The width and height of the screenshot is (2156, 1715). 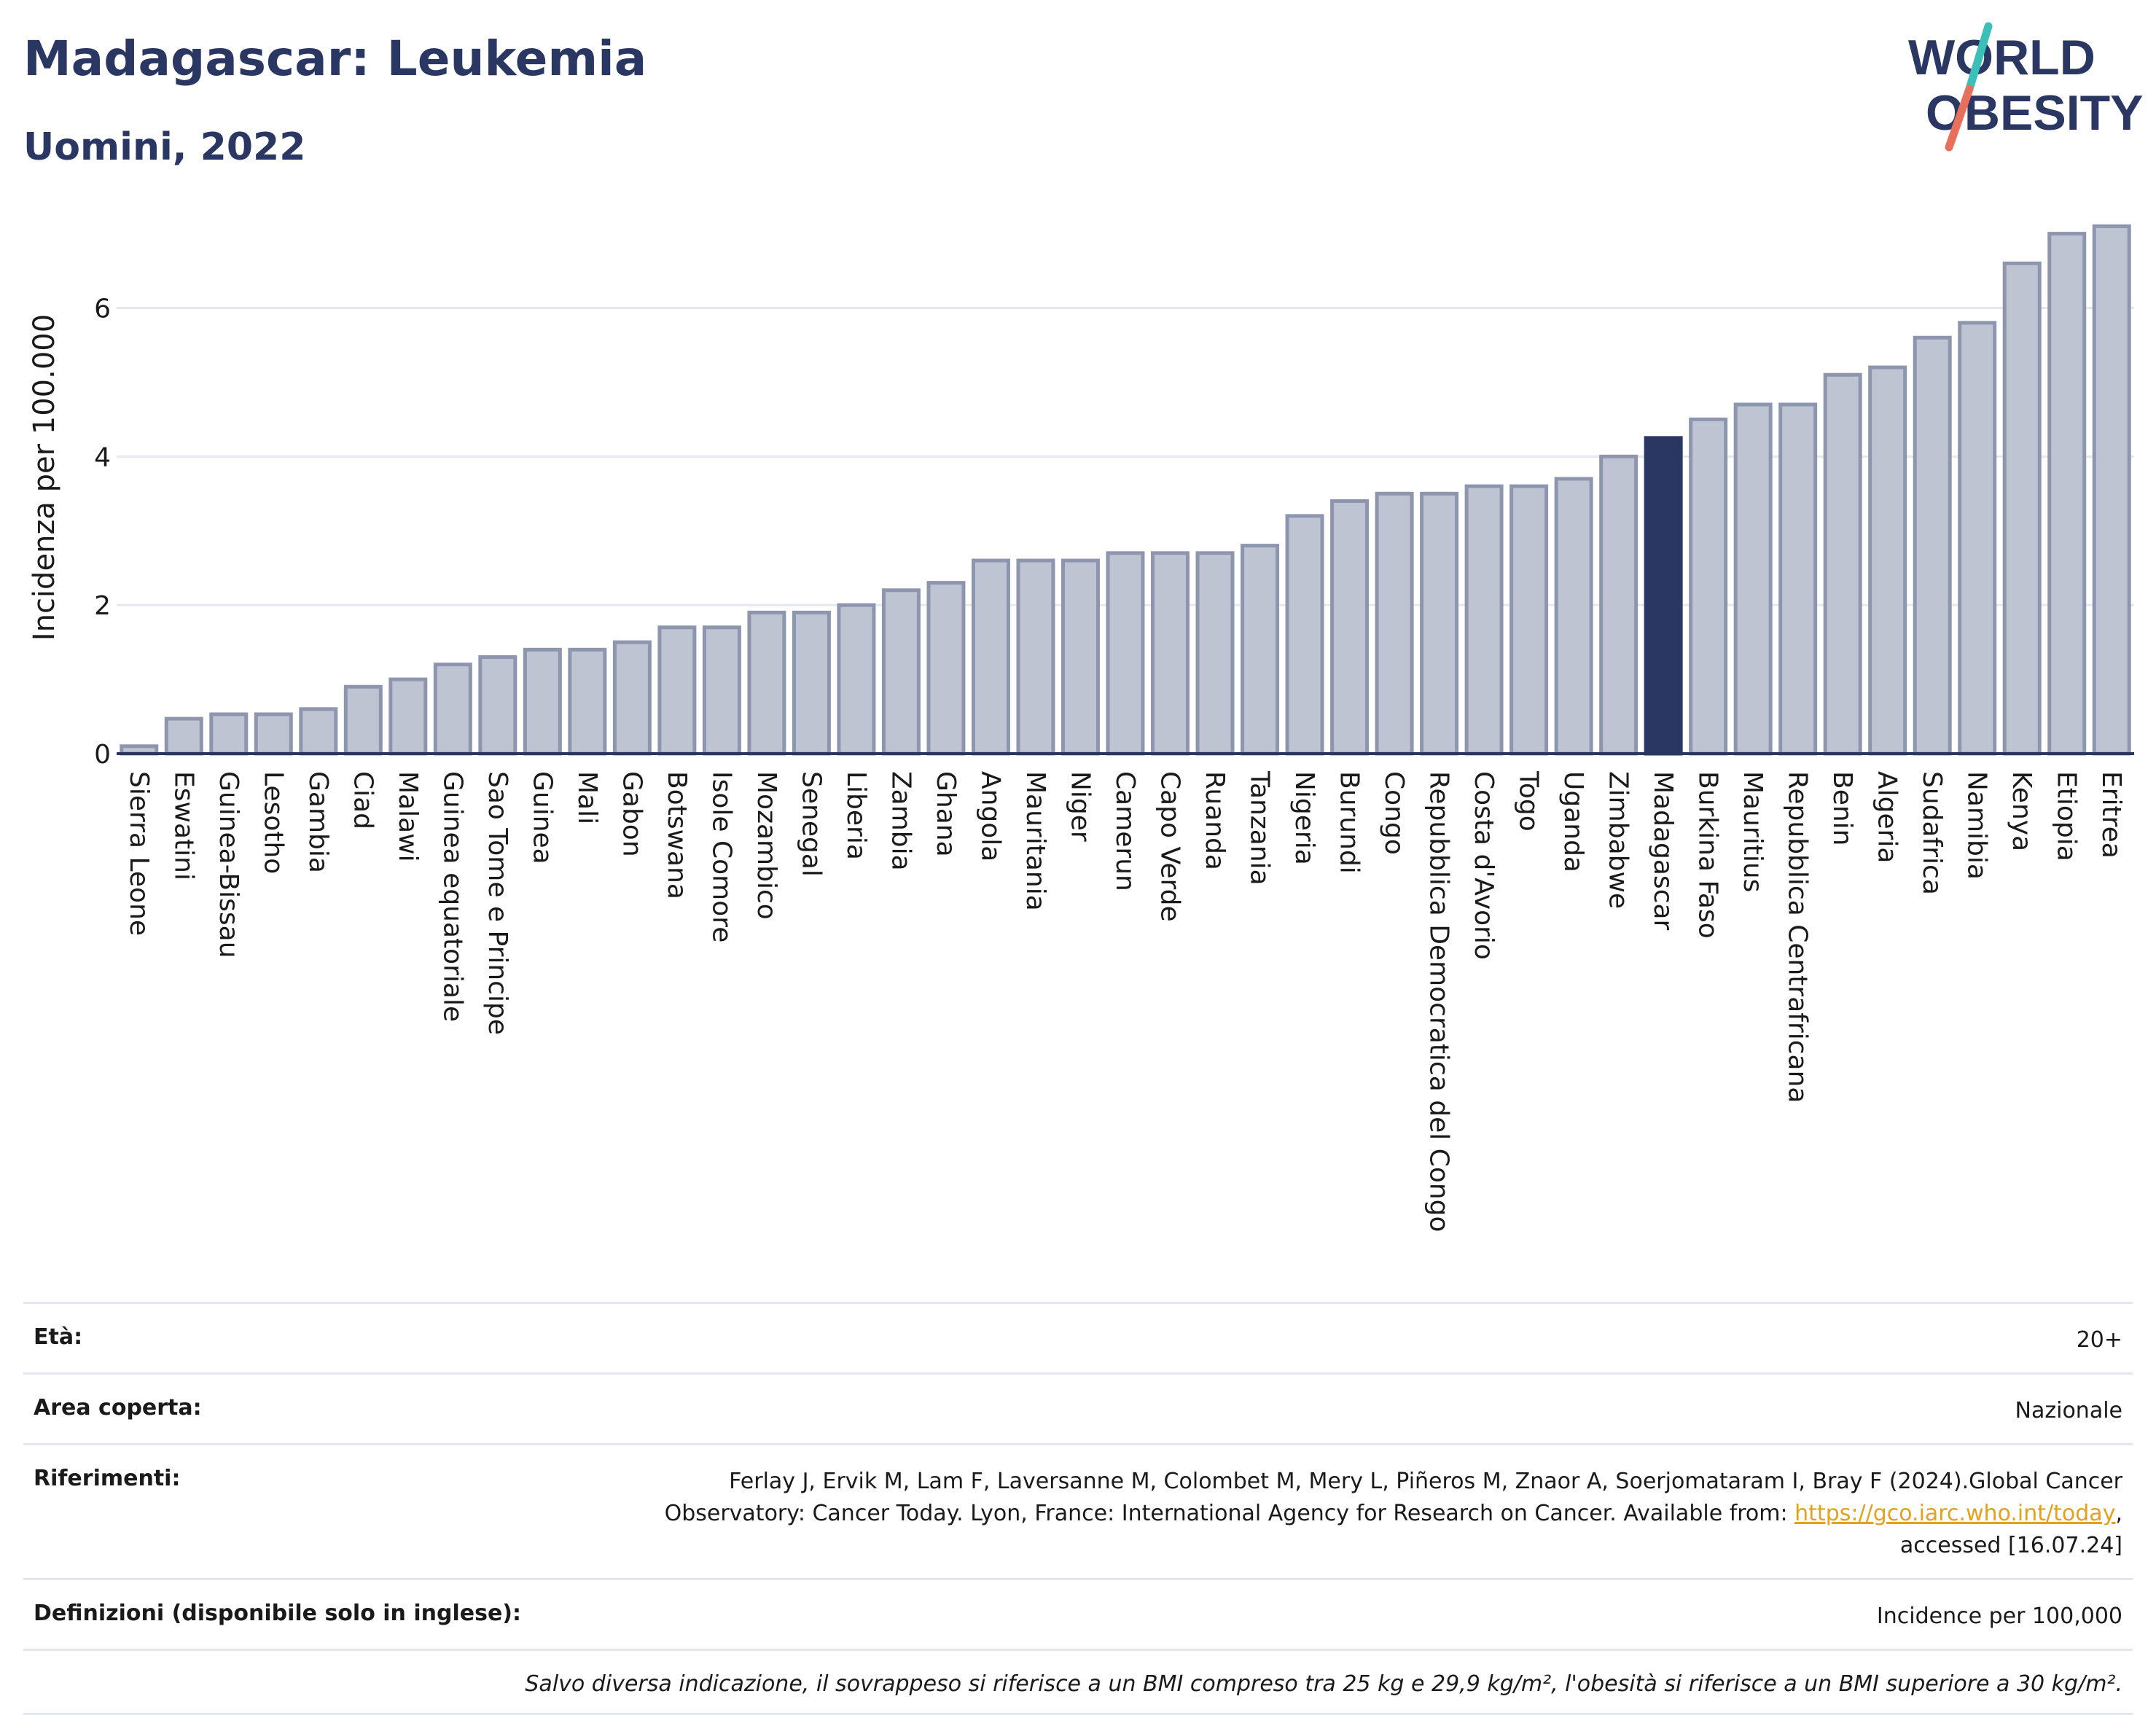 I want to click on x-tick-label: Algeria, so click(x=1887, y=817).